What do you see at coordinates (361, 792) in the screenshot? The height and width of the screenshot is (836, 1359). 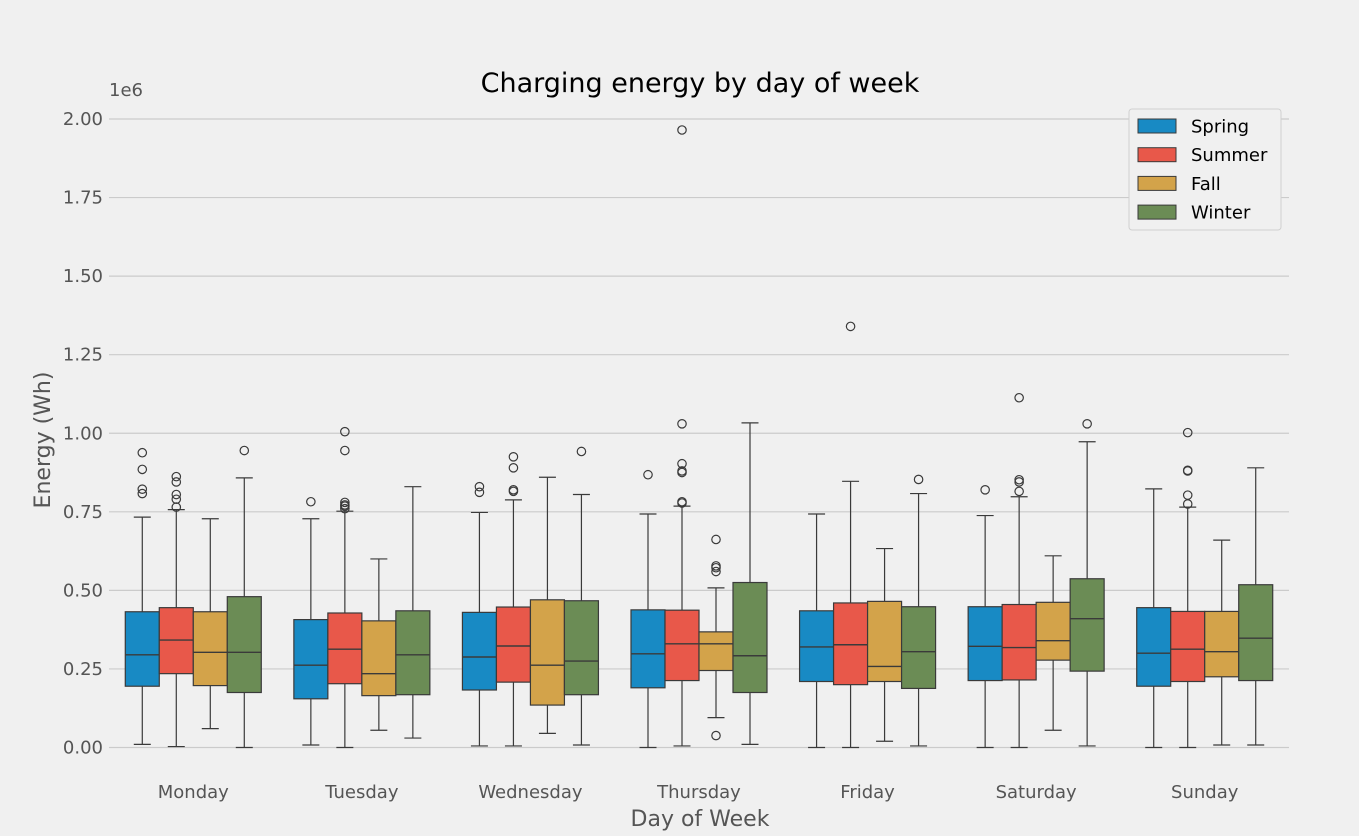 I see `x-tick-label: Tuesday` at bounding box center [361, 792].